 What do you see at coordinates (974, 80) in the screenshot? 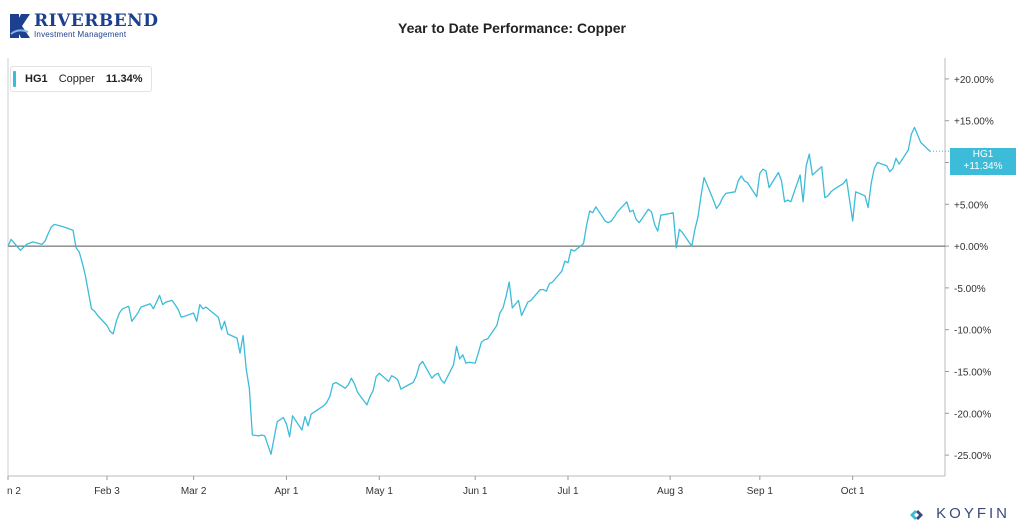
I see `y-tick-label: +20.00%` at bounding box center [974, 80].